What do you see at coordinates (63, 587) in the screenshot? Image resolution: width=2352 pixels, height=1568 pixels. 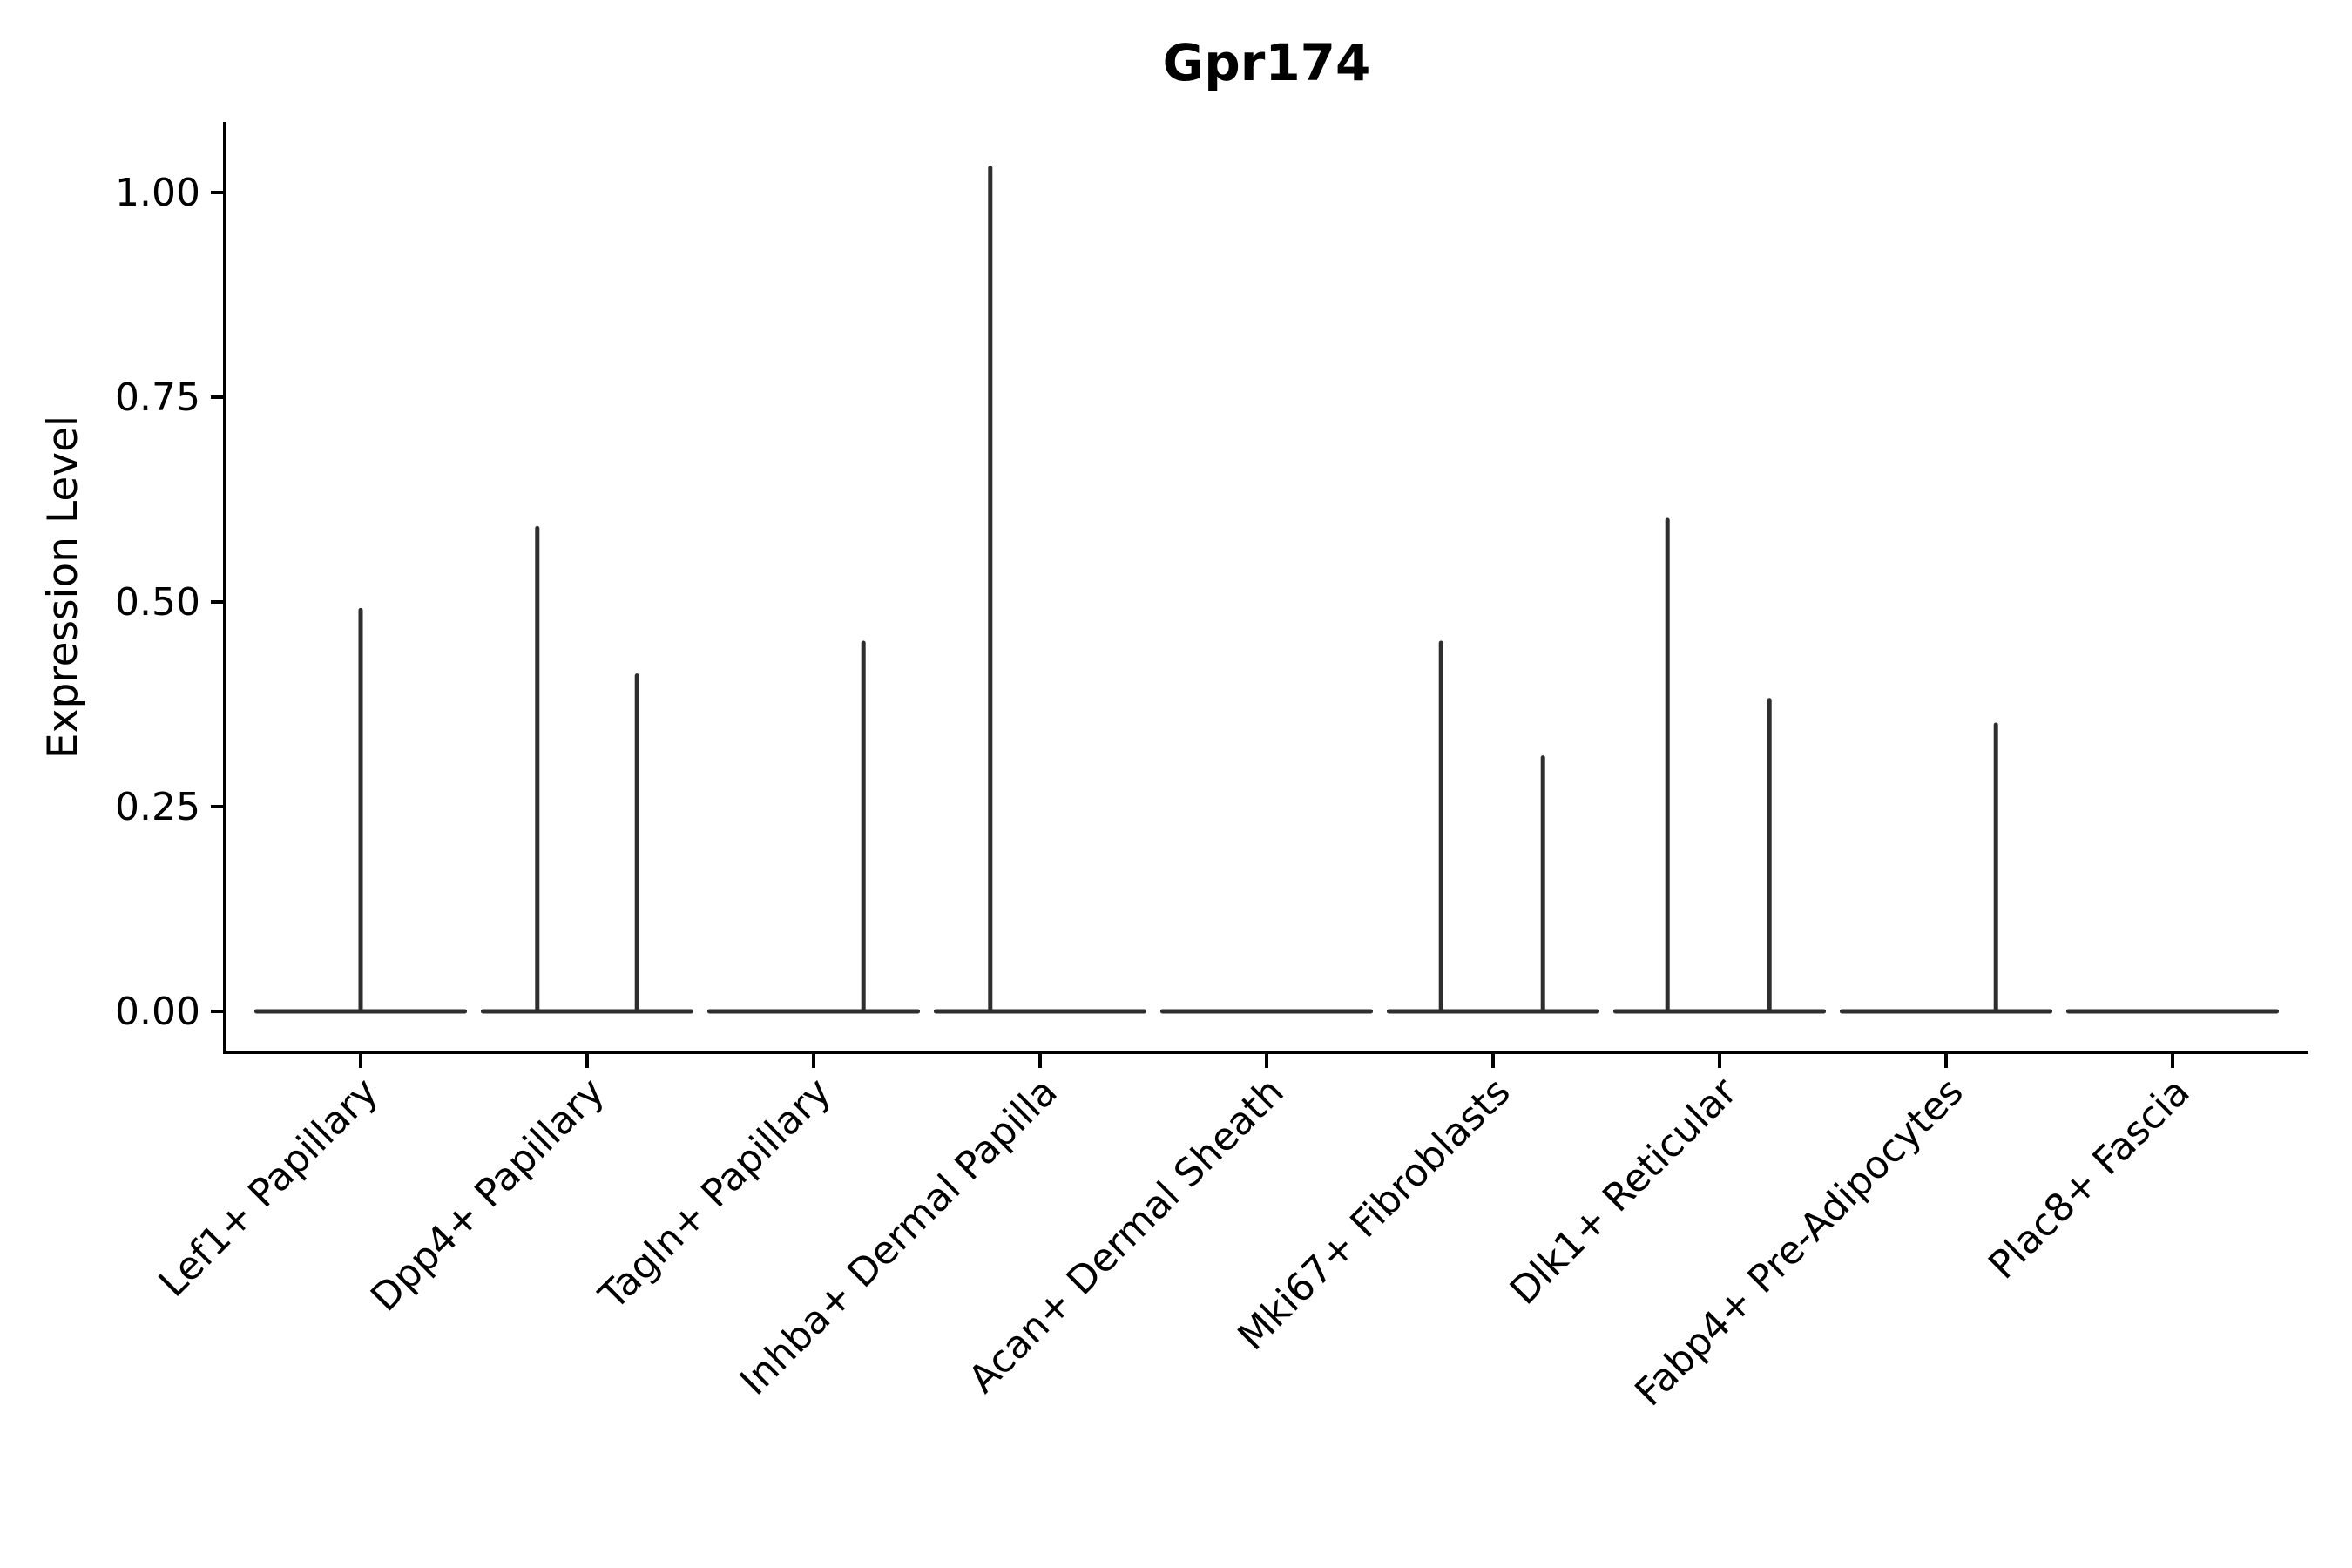 I see `y-axis-label: Expression Level` at bounding box center [63, 587].